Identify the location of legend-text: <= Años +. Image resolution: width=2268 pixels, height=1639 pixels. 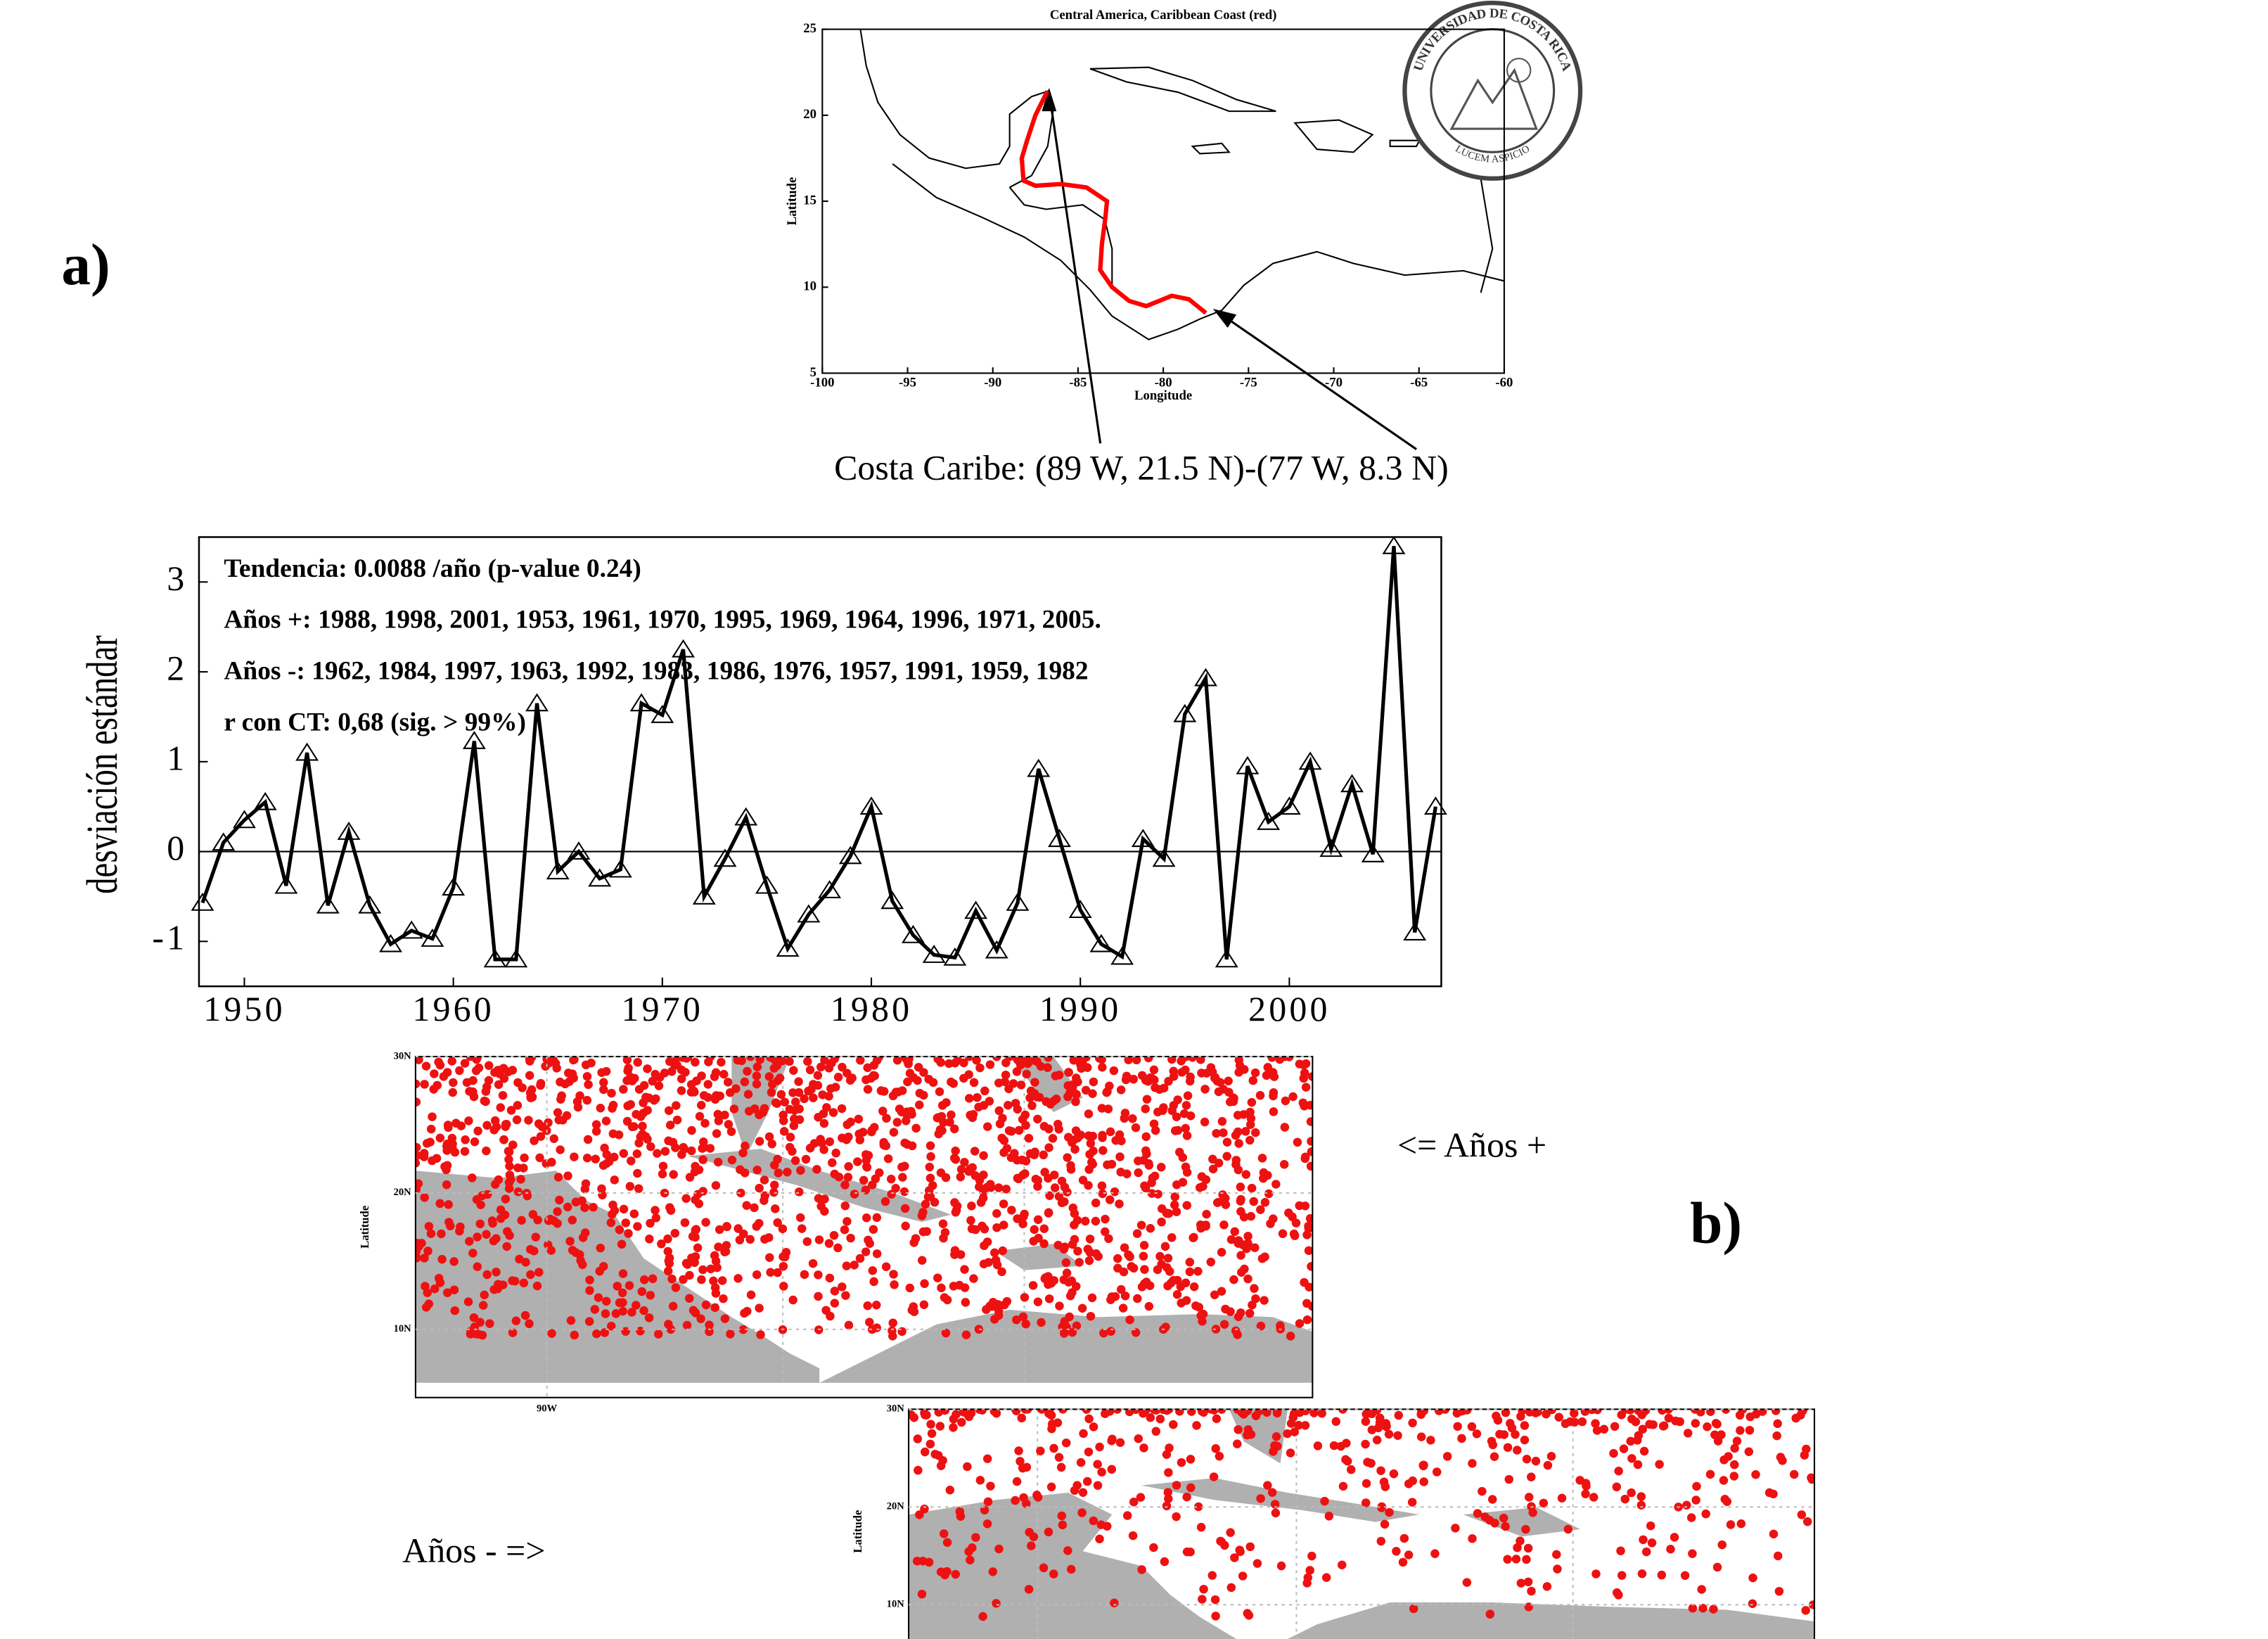
(1471, 1145).